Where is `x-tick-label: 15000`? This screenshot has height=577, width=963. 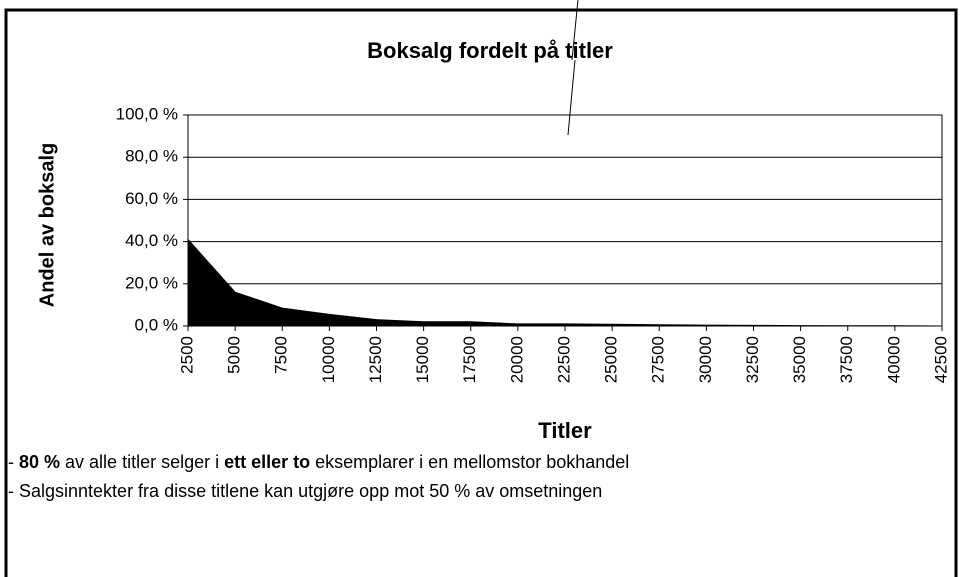 x-tick-label: 15000 is located at coordinates (422, 359).